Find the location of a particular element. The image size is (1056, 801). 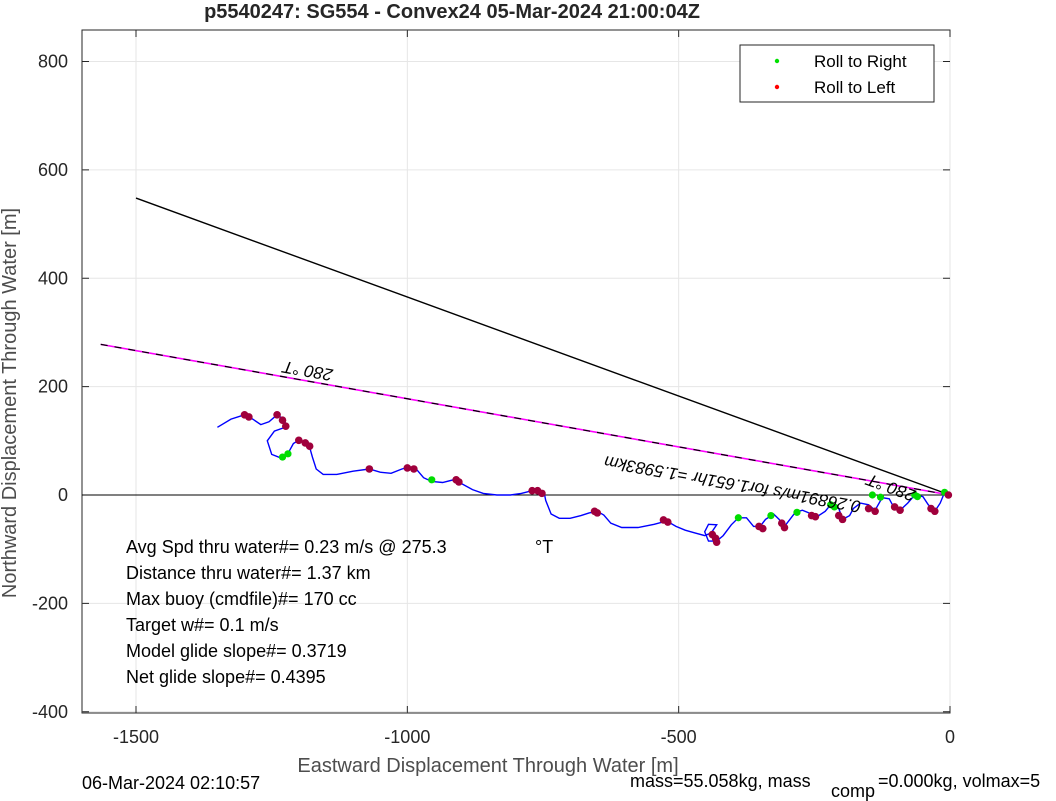

stat-avg-speed: Avg Spd thru water#= 0.23 m/s @ 275.3 is located at coordinates (286, 547).